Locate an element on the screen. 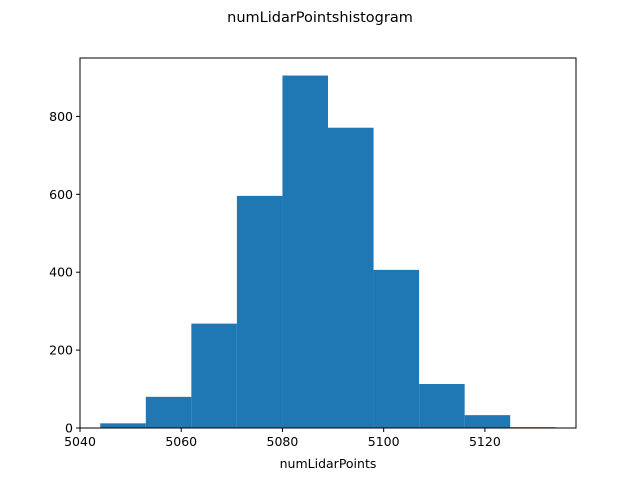  x-tick-label: 5080 is located at coordinates (283, 441).